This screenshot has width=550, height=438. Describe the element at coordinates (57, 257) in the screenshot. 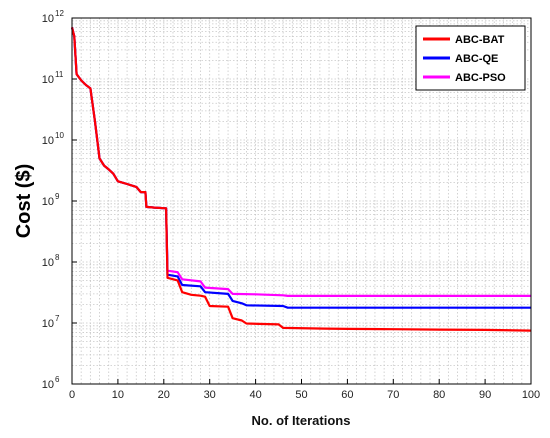

I see `y-tick-exponent: 8` at that location.